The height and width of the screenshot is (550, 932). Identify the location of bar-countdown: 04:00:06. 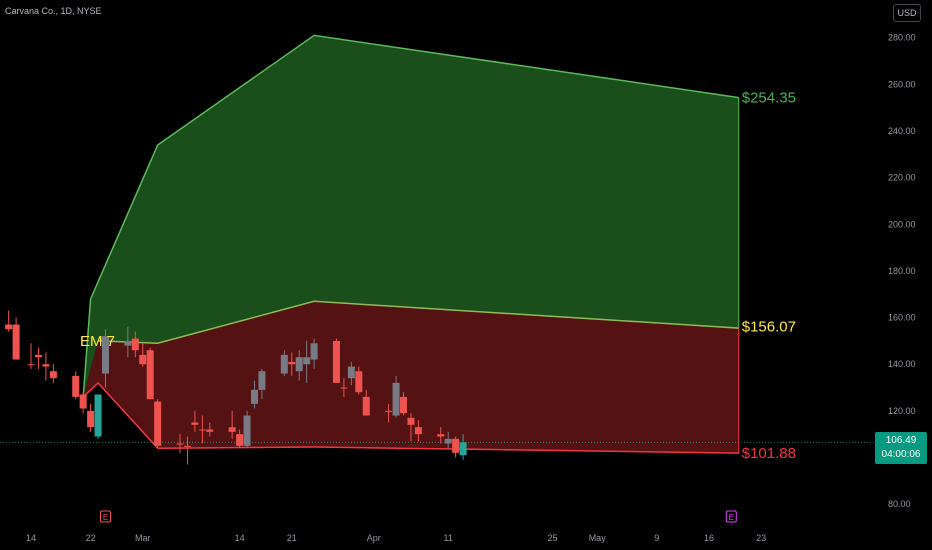
(901, 454).